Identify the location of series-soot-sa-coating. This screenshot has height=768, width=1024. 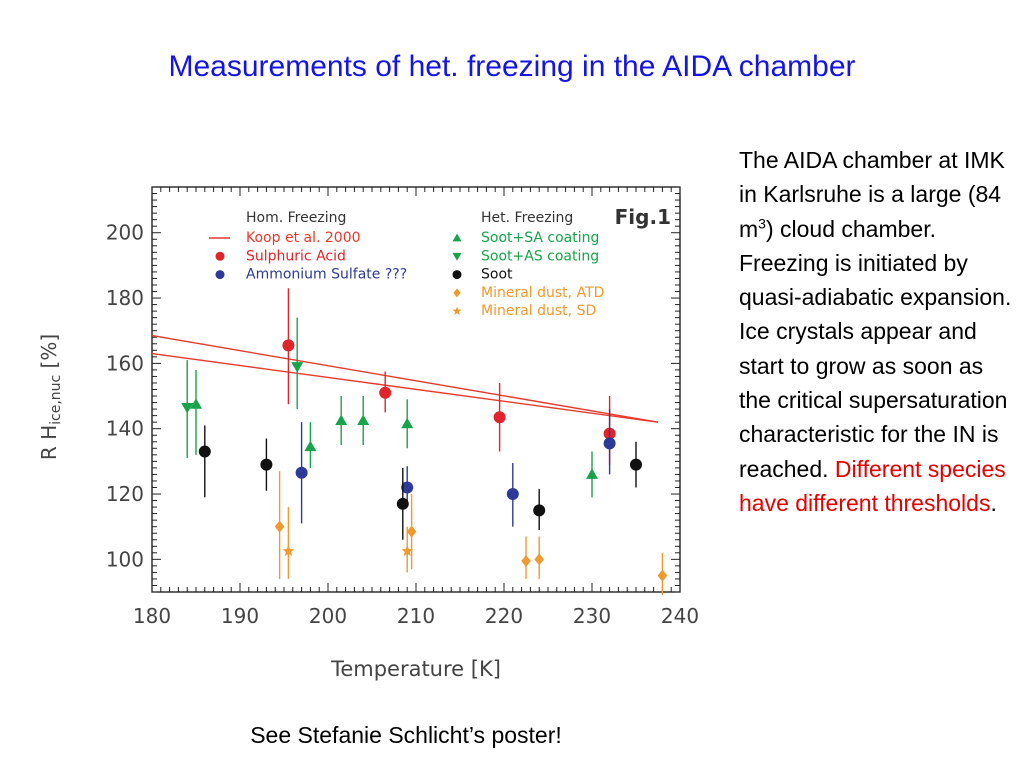
(394, 433).